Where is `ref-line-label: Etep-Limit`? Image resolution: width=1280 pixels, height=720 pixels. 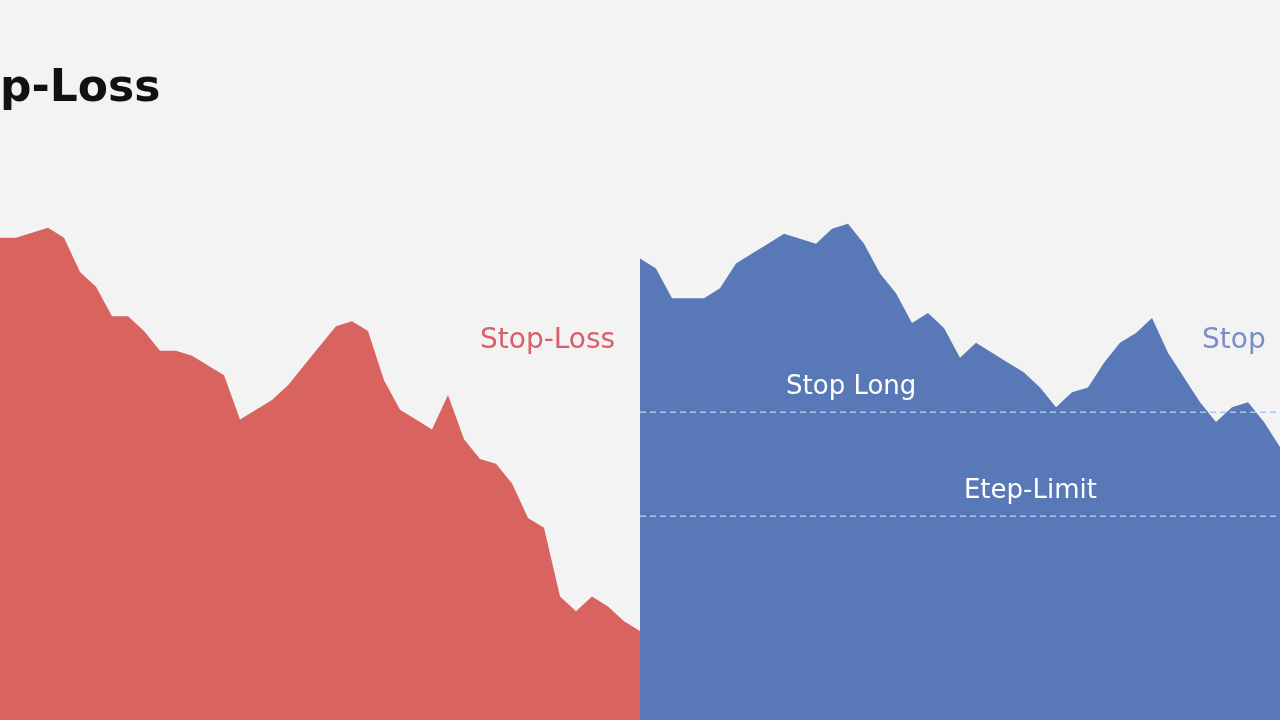
ref-line-label: Etep-Limit is located at coordinates (1030, 489).